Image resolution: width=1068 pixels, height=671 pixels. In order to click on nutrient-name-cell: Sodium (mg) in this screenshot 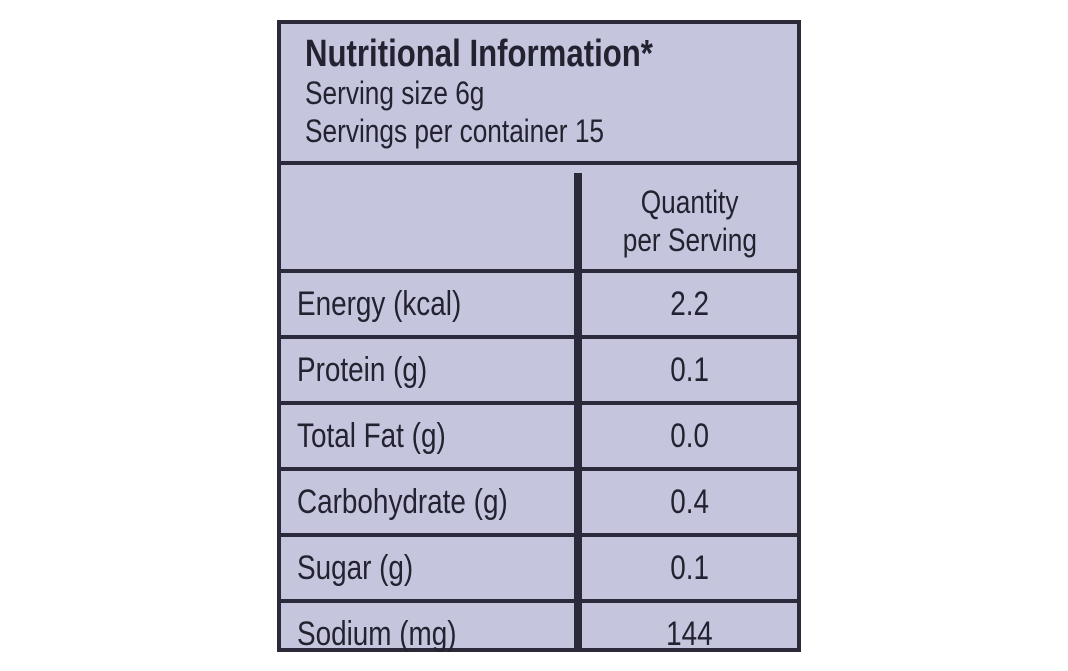, I will do `click(427, 634)`.